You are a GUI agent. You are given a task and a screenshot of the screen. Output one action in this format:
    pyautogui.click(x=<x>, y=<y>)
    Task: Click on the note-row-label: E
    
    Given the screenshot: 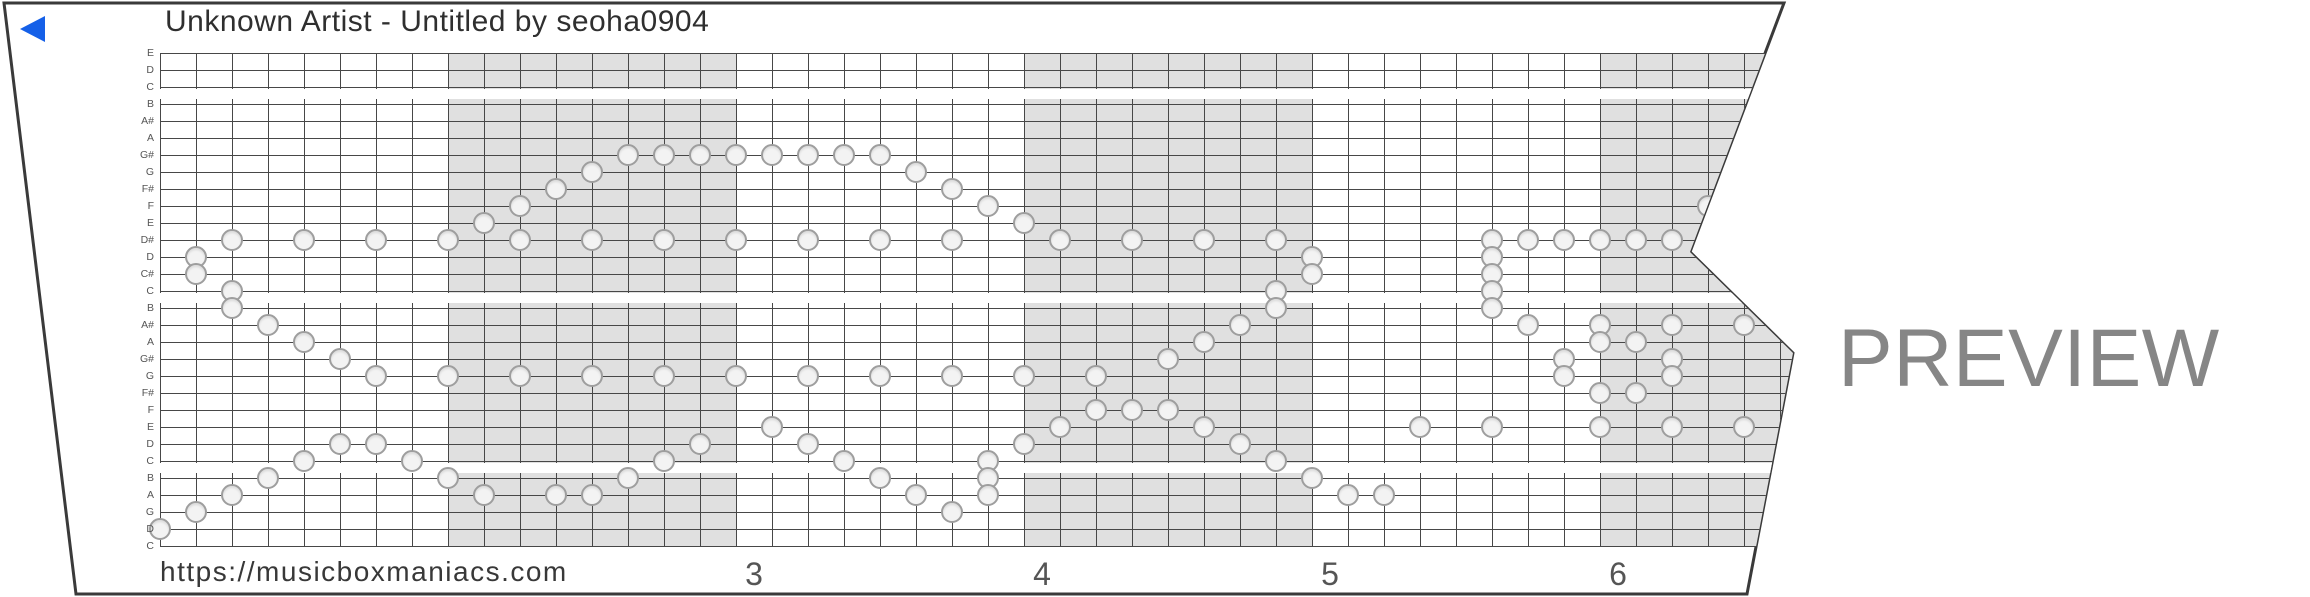 What is the action you would take?
    pyautogui.click(x=150, y=53)
    